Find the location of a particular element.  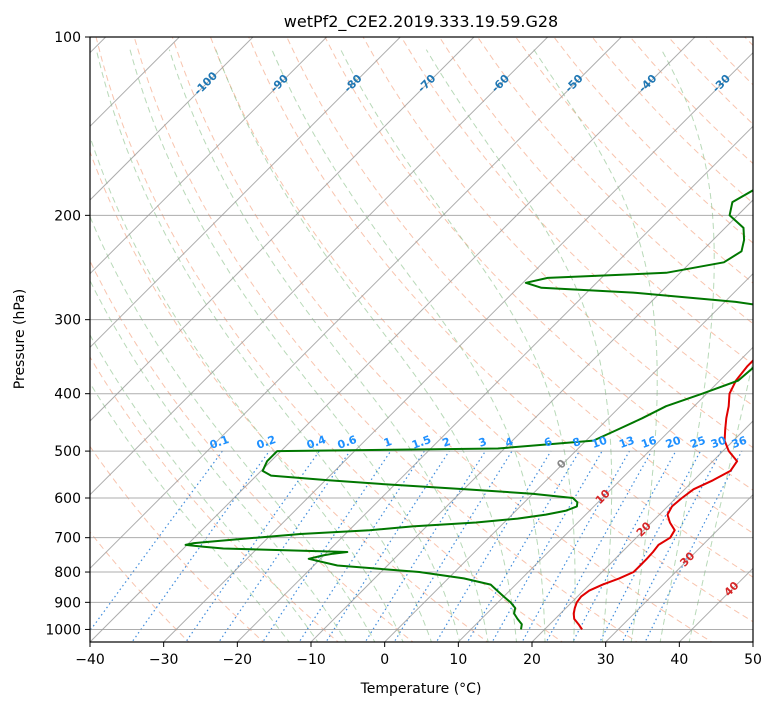

y-tick-label: 700 is located at coordinates (67, 539).